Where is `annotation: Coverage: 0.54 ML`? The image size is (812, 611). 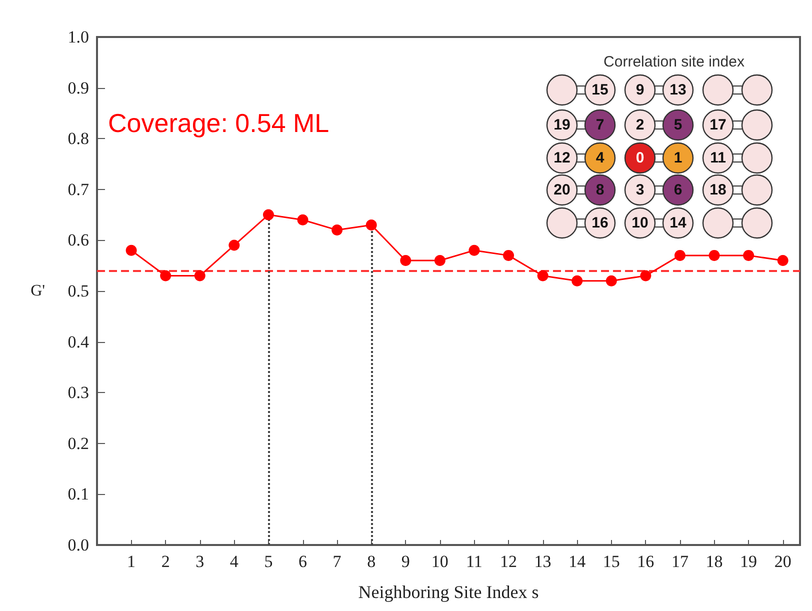
annotation: Coverage: 0.54 ML is located at coordinates (219, 123).